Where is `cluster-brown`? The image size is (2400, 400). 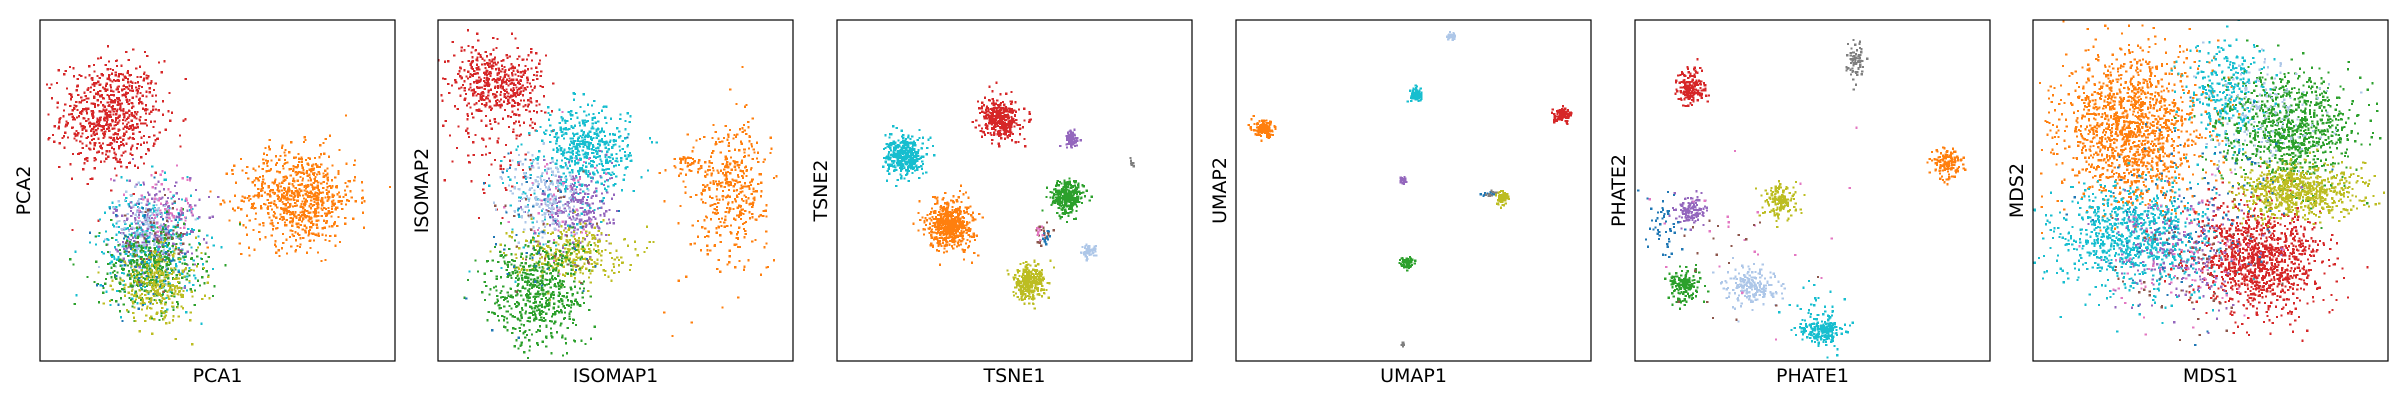
cluster-brown is located at coordinates (154, 243).